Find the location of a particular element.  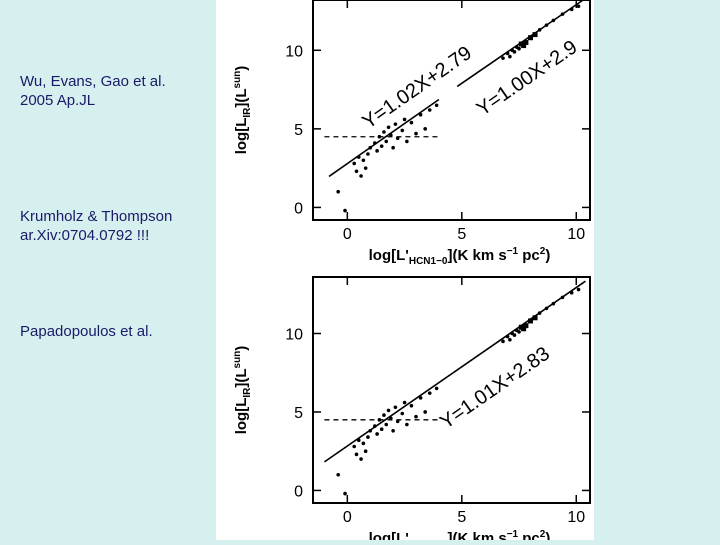

x-axis-label-part: pc is located at coordinates (529, 535).